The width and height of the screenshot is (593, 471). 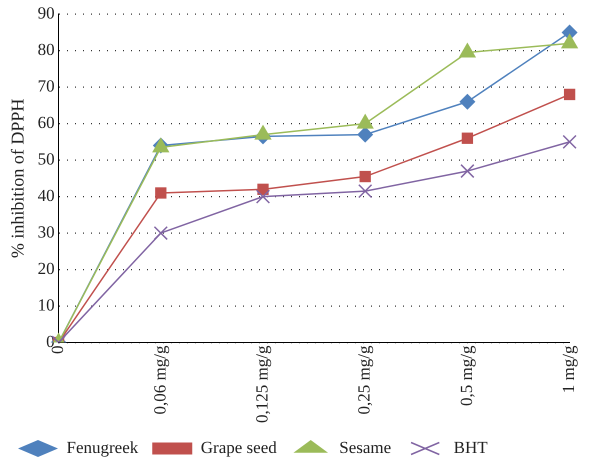 What do you see at coordinates (160, 380) in the screenshot?
I see `x-tick-label: 0,06 mg/g` at bounding box center [160, 380].